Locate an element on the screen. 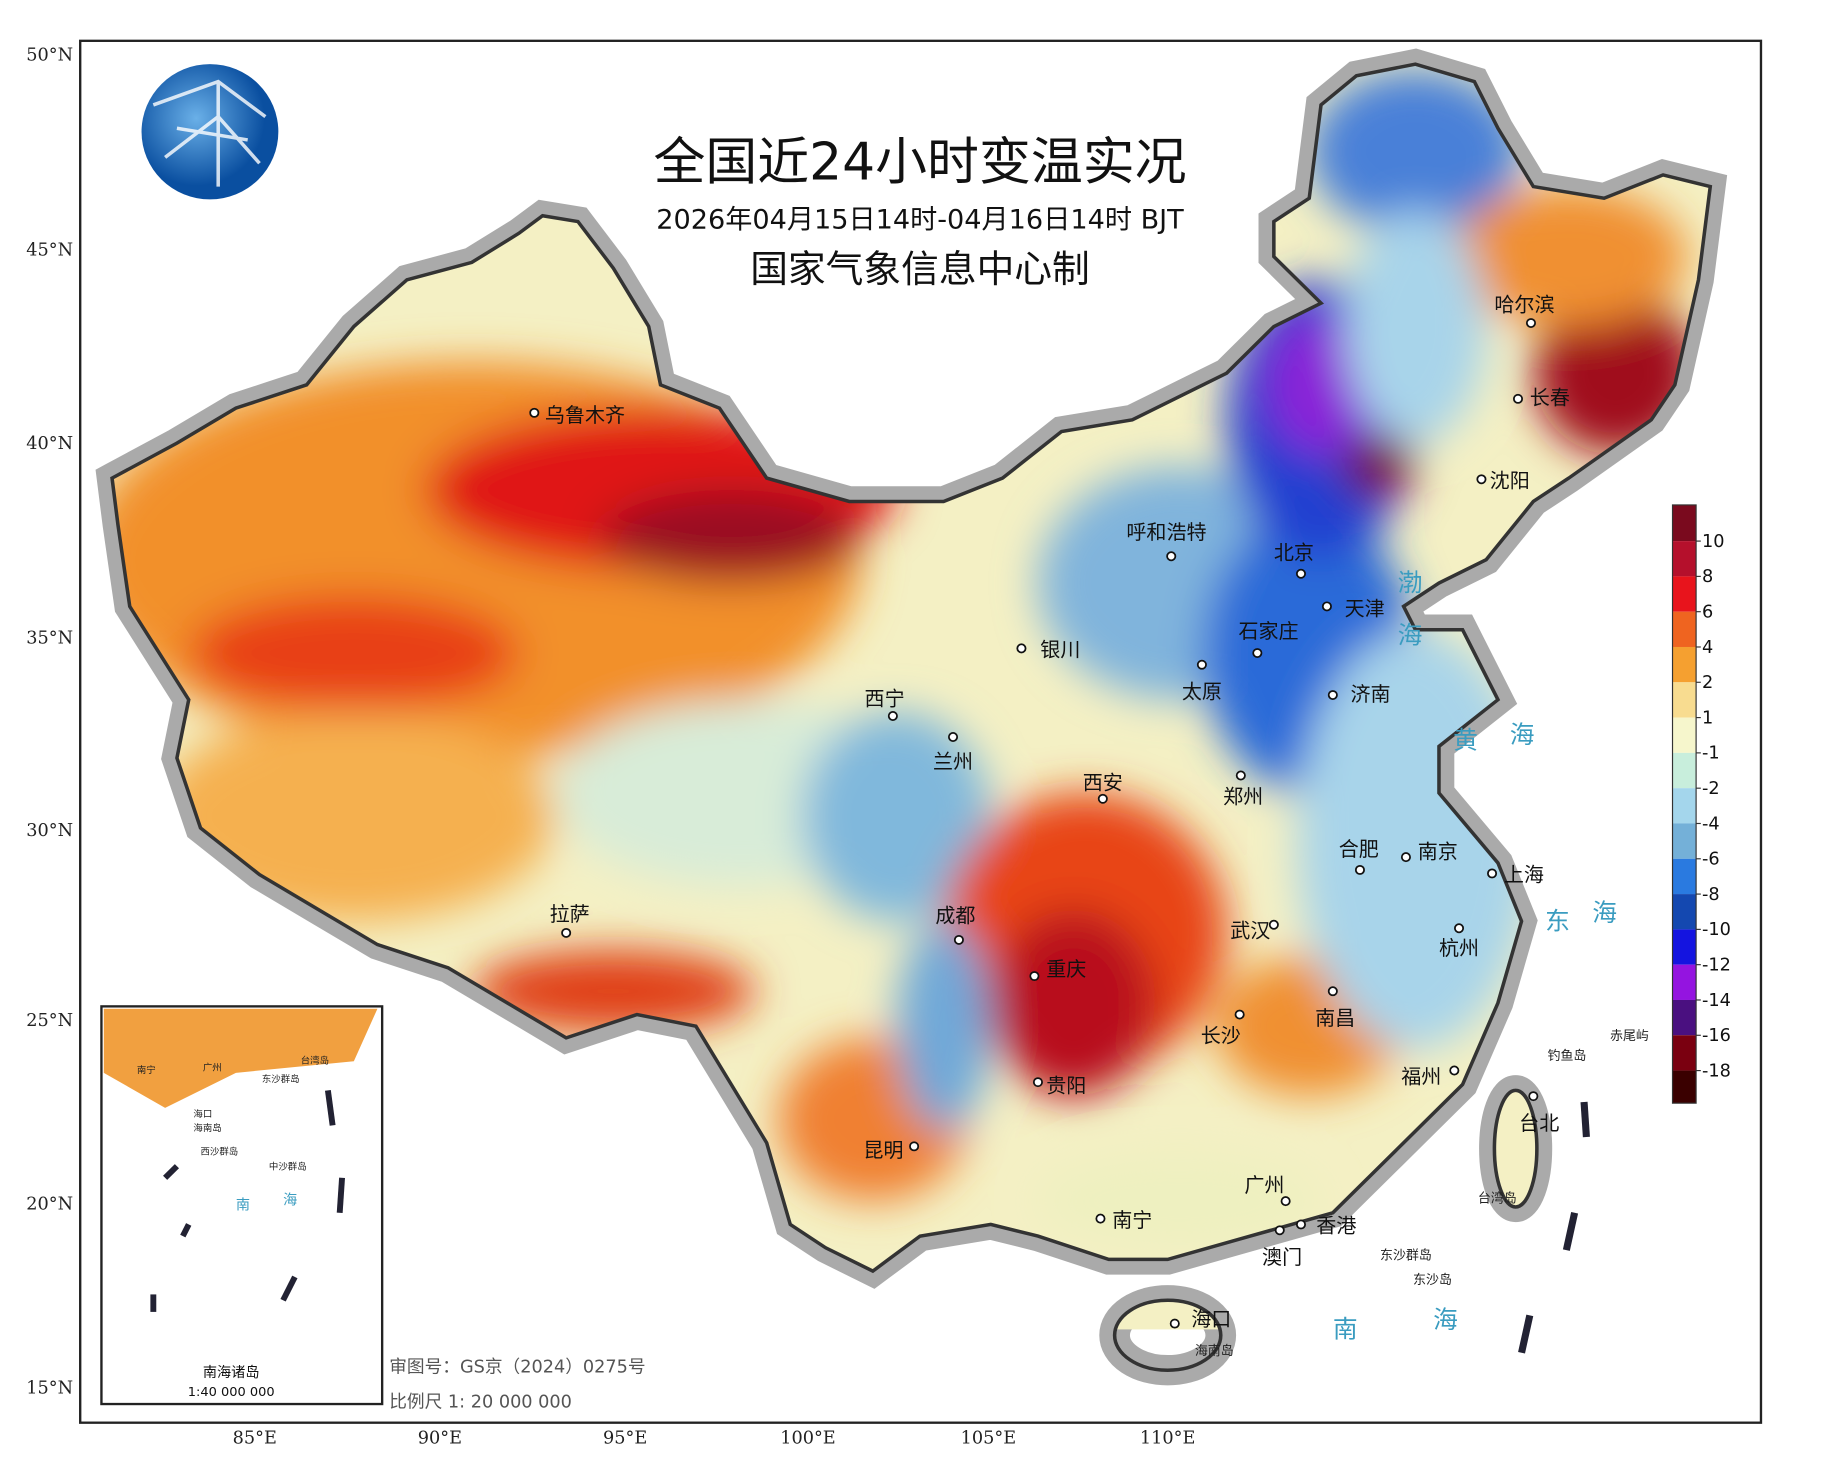 The height and width of the screenshot is (1481, 1840). lon-label: 85°E is located at coordinates (255, 1439).